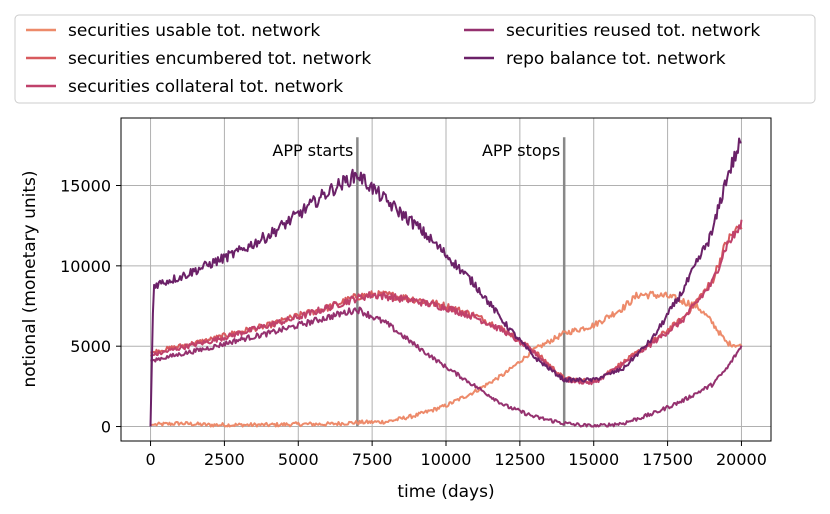 This screenshot has height=514, width=830. Describe the element at coordinates (741, 459) in the screenshot. I see `x-tick-label: 20000` at that location.